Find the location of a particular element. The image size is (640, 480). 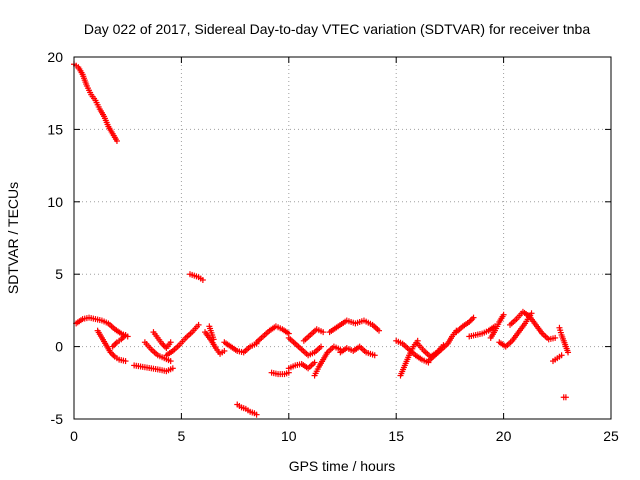

y-tick-label: 15 is located at coordinates (55, 129).